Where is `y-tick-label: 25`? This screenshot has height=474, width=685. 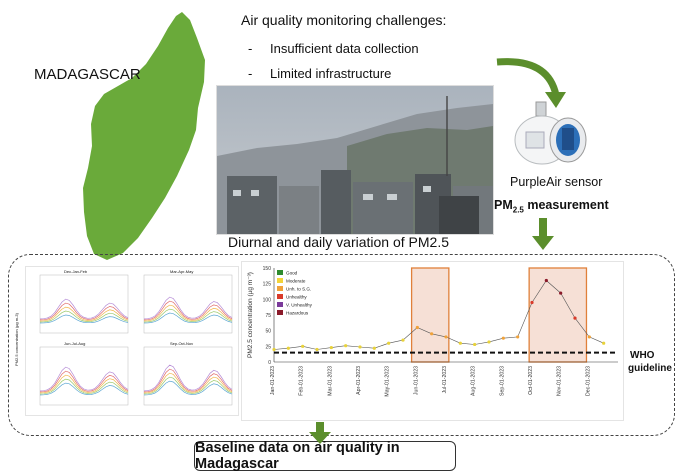
y-tick-label: 25 is located at coordinates (268, 347).